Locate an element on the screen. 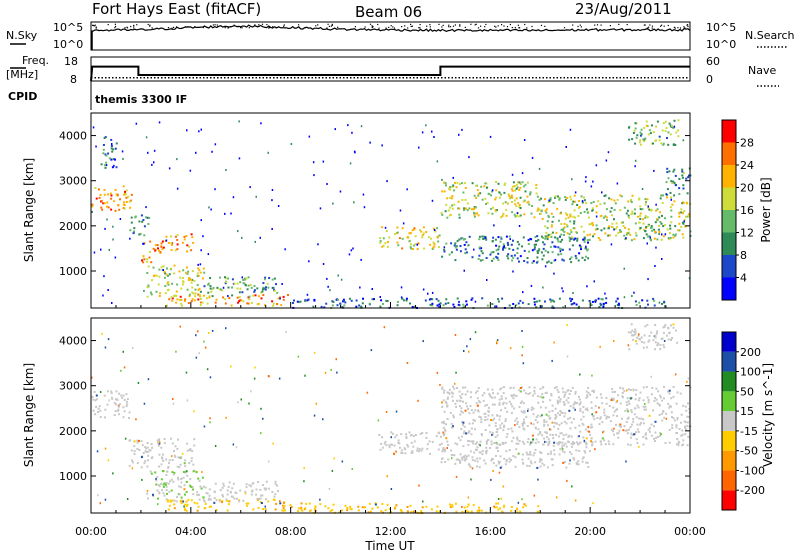 Image resolution: width=800 pixels, height=554 pixels. power-colorbar-swatch is located at coordinates (729, 176).